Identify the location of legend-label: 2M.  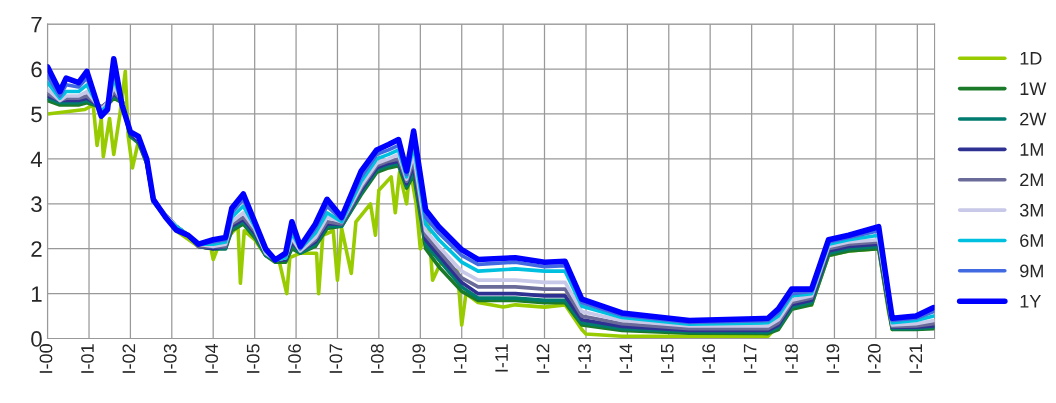
(1031, 180).